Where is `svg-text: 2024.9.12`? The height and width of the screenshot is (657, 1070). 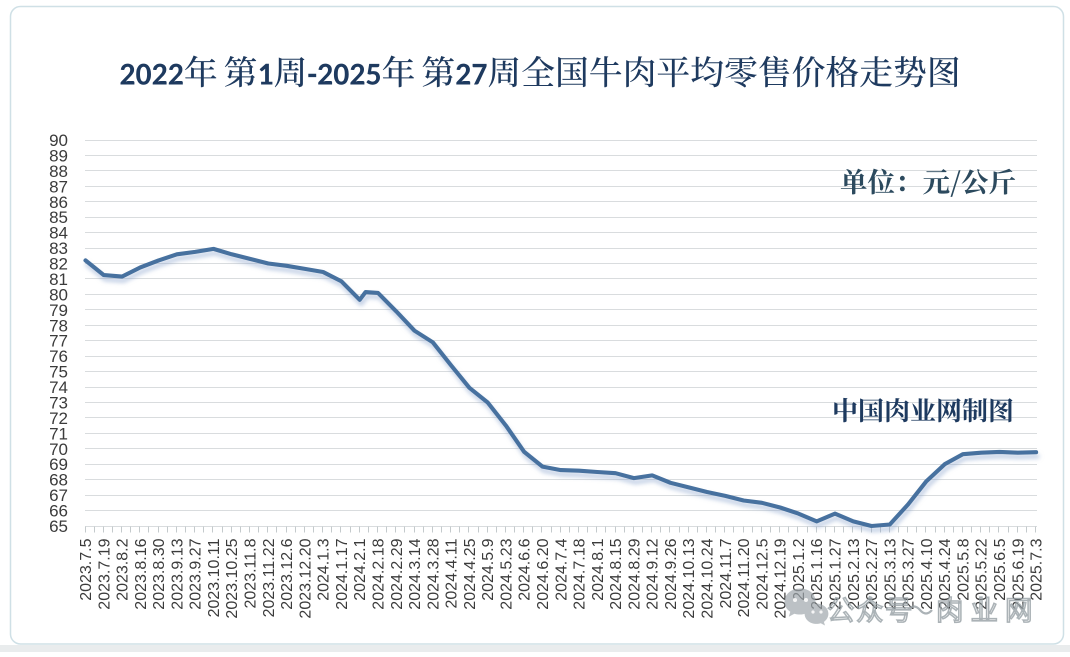 svg-text: 2024.9.12 is located at coordinates (653, 573).